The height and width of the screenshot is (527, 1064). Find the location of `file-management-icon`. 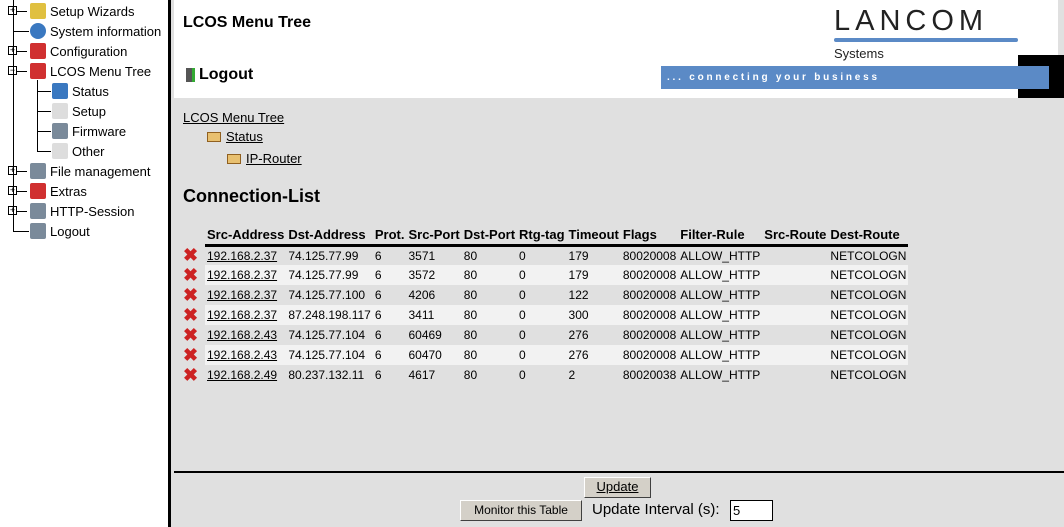

file-management-icon is located at coordinates (38, 171).